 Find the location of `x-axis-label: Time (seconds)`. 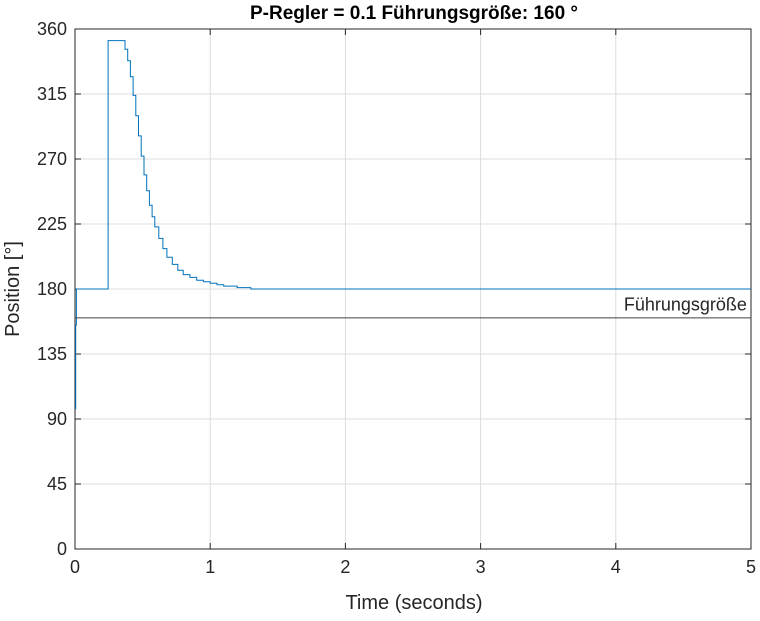

x-axis-label: Time (seconds) is located at coordinates (413, 603).